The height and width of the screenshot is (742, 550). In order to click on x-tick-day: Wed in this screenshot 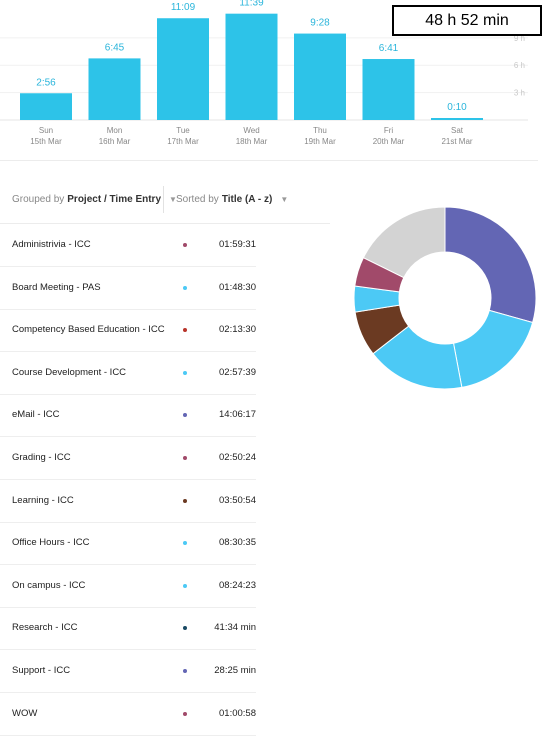, I will do `click(251, 130)`.